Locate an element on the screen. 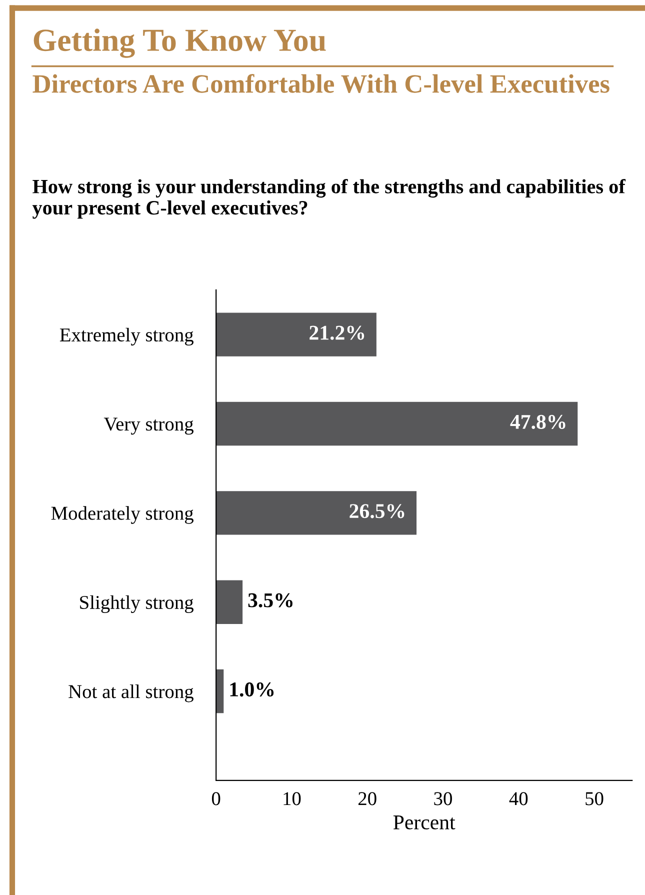 The image size is (645, 895). chart-title: Getting To Know You is located at coordinates (180, 43).